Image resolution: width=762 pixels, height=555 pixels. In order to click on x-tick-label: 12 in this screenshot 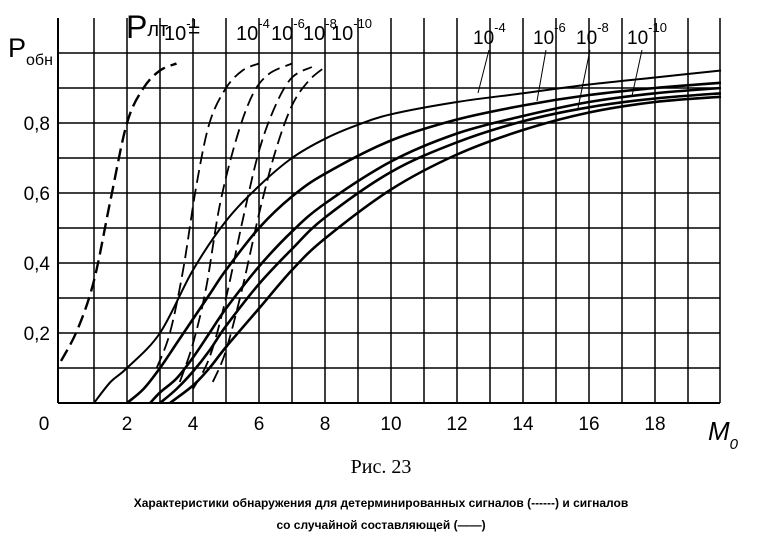, I will do `click(456, 424)`.